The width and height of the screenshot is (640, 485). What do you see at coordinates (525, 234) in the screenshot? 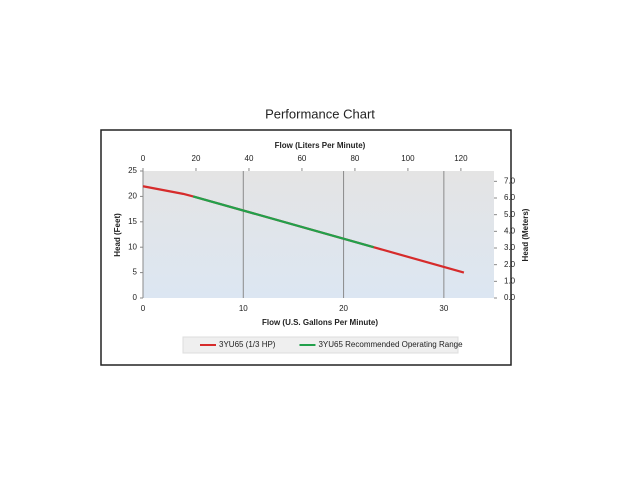
I see `y2-axis-label: Head (Meters)` at bounding box center [525, 234].